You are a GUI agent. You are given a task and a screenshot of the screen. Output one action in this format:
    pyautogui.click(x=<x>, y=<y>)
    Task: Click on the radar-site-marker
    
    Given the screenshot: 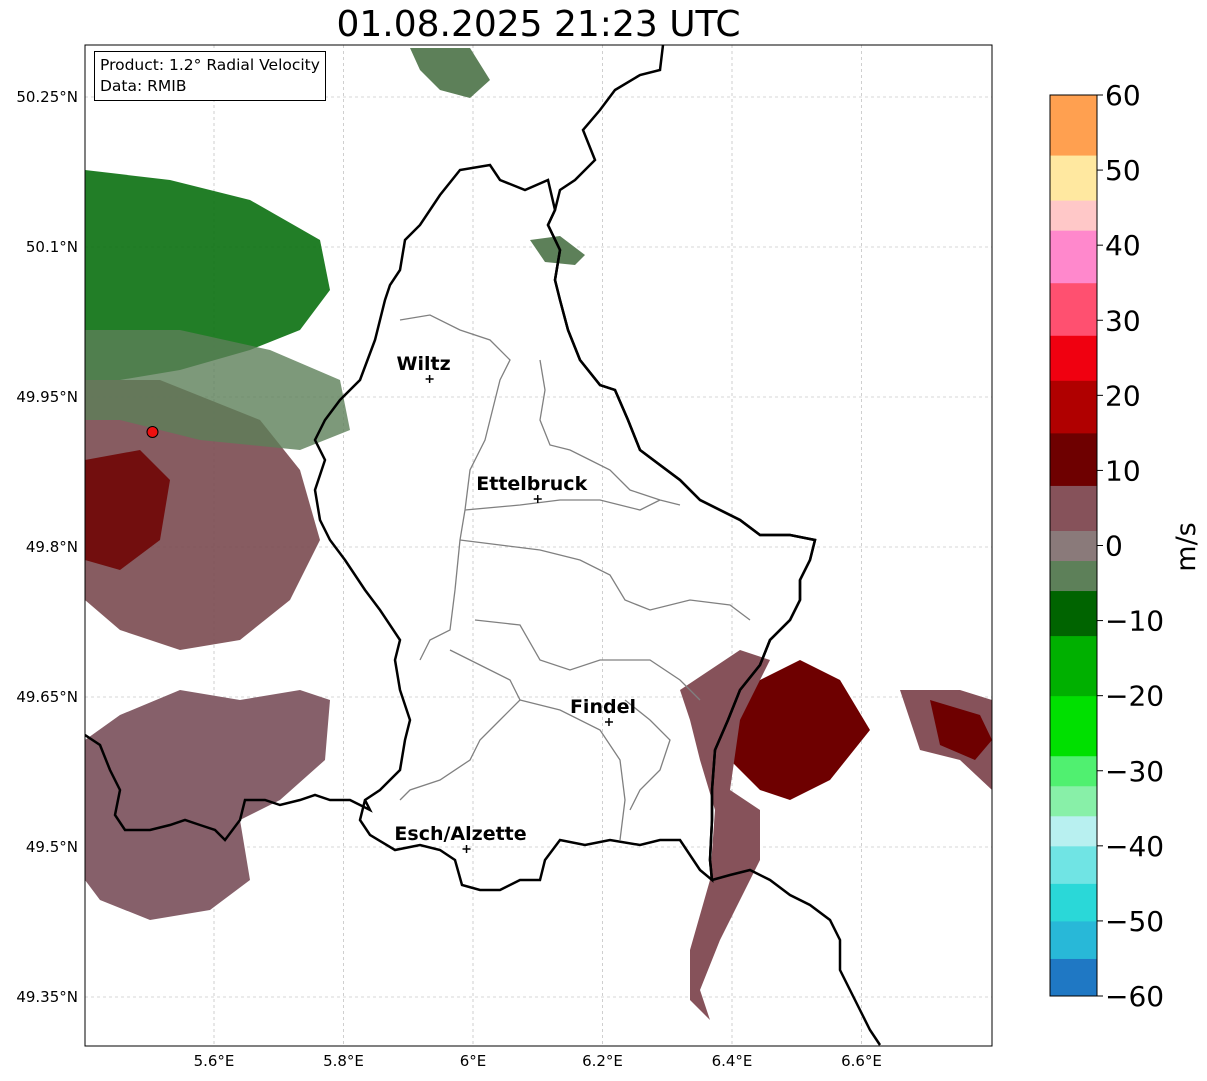 What is the action you would take?
    pyautogui.click(x=152, y=432)
    